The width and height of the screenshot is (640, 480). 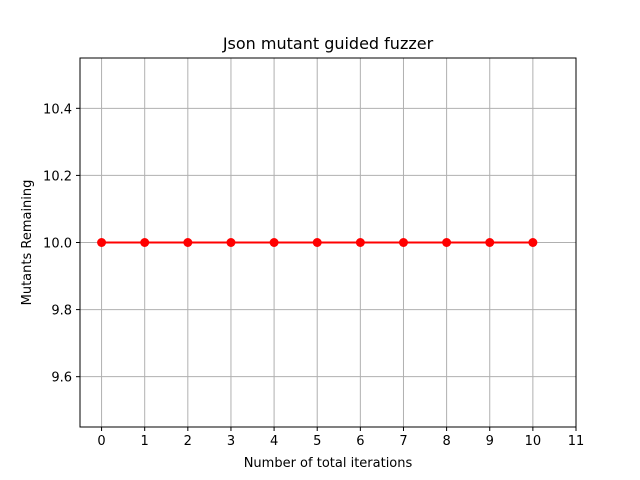 I want to click on y-tick-label: 9.6, so click(x=61, y=378).